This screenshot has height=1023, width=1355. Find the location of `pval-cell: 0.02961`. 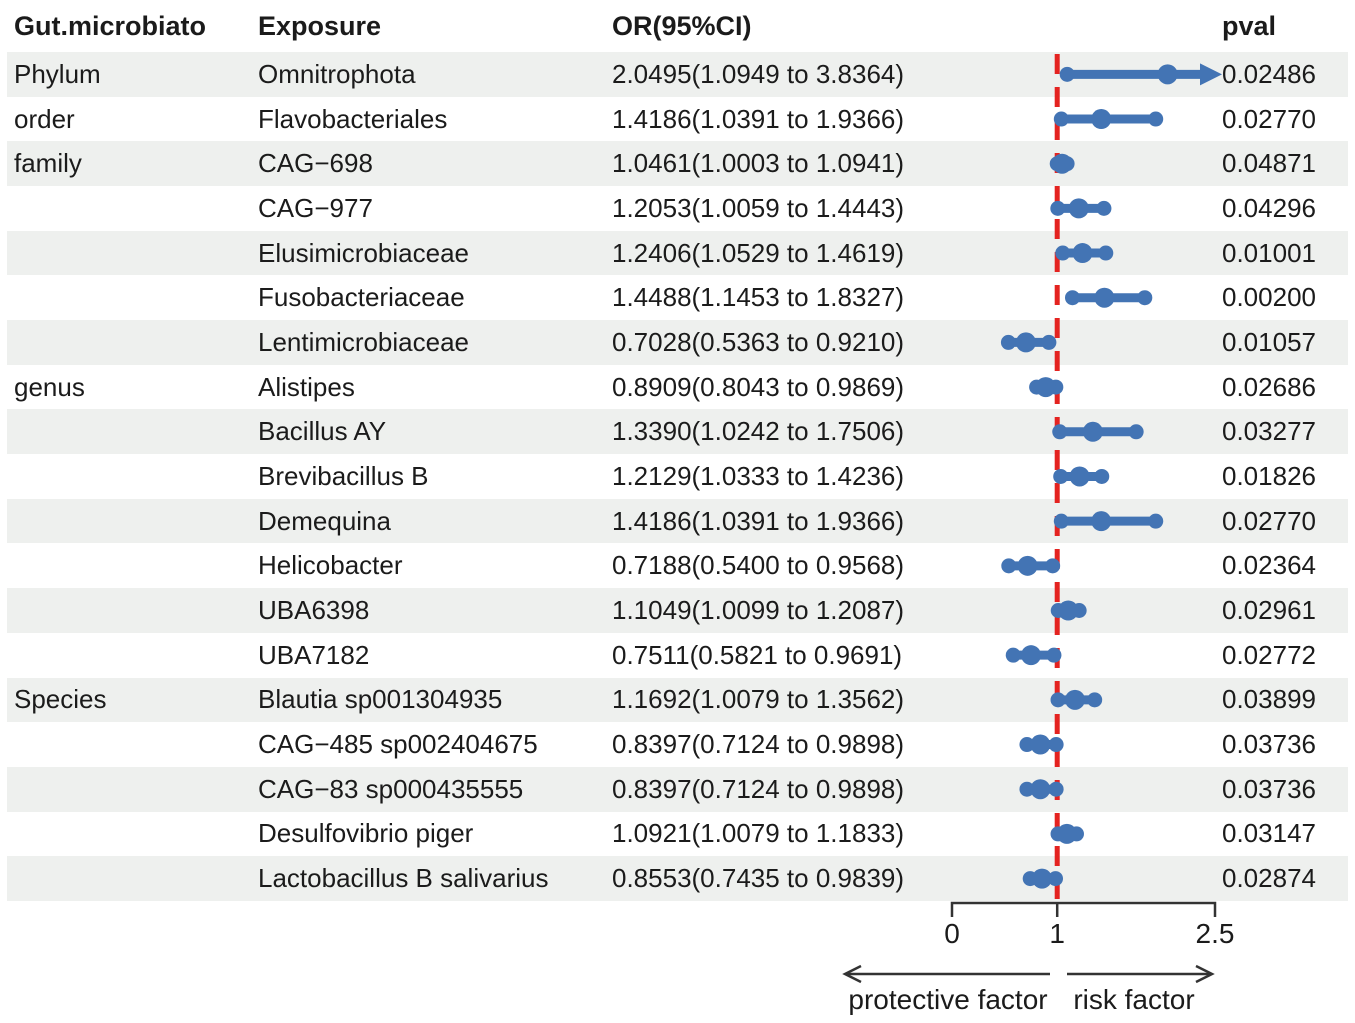

pval-cell: 0.02961 is located at coordinates (1269, 609).